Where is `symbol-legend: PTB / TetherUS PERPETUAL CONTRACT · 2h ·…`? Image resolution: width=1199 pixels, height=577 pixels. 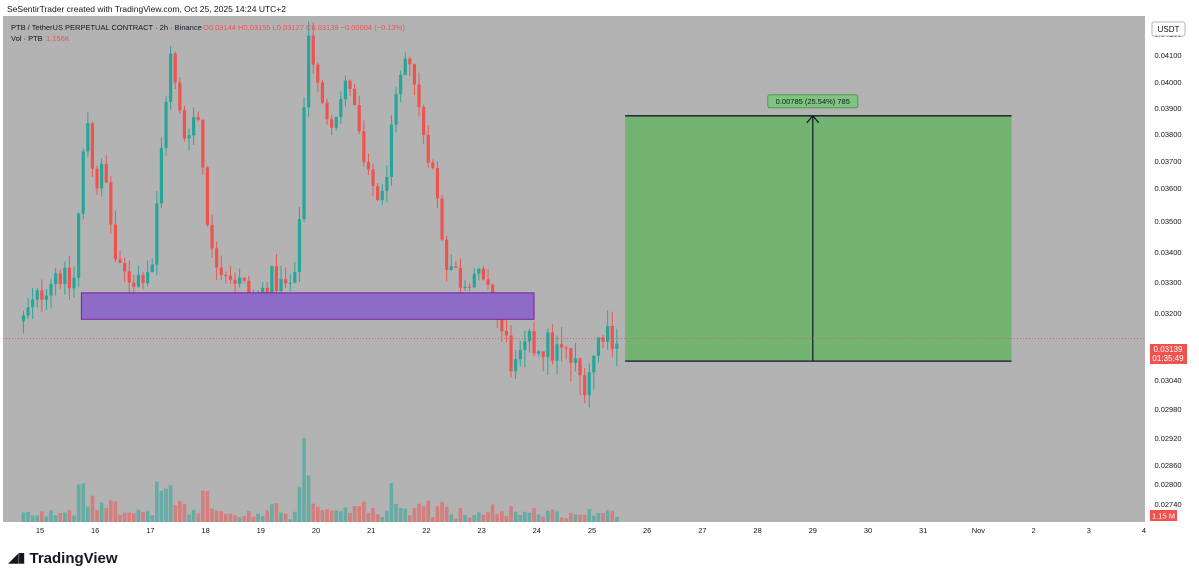 symbol-legend: PTB / TetherUS PERPETUAL CONTRACT · 2h ·… is located at coordinates (106, 27).